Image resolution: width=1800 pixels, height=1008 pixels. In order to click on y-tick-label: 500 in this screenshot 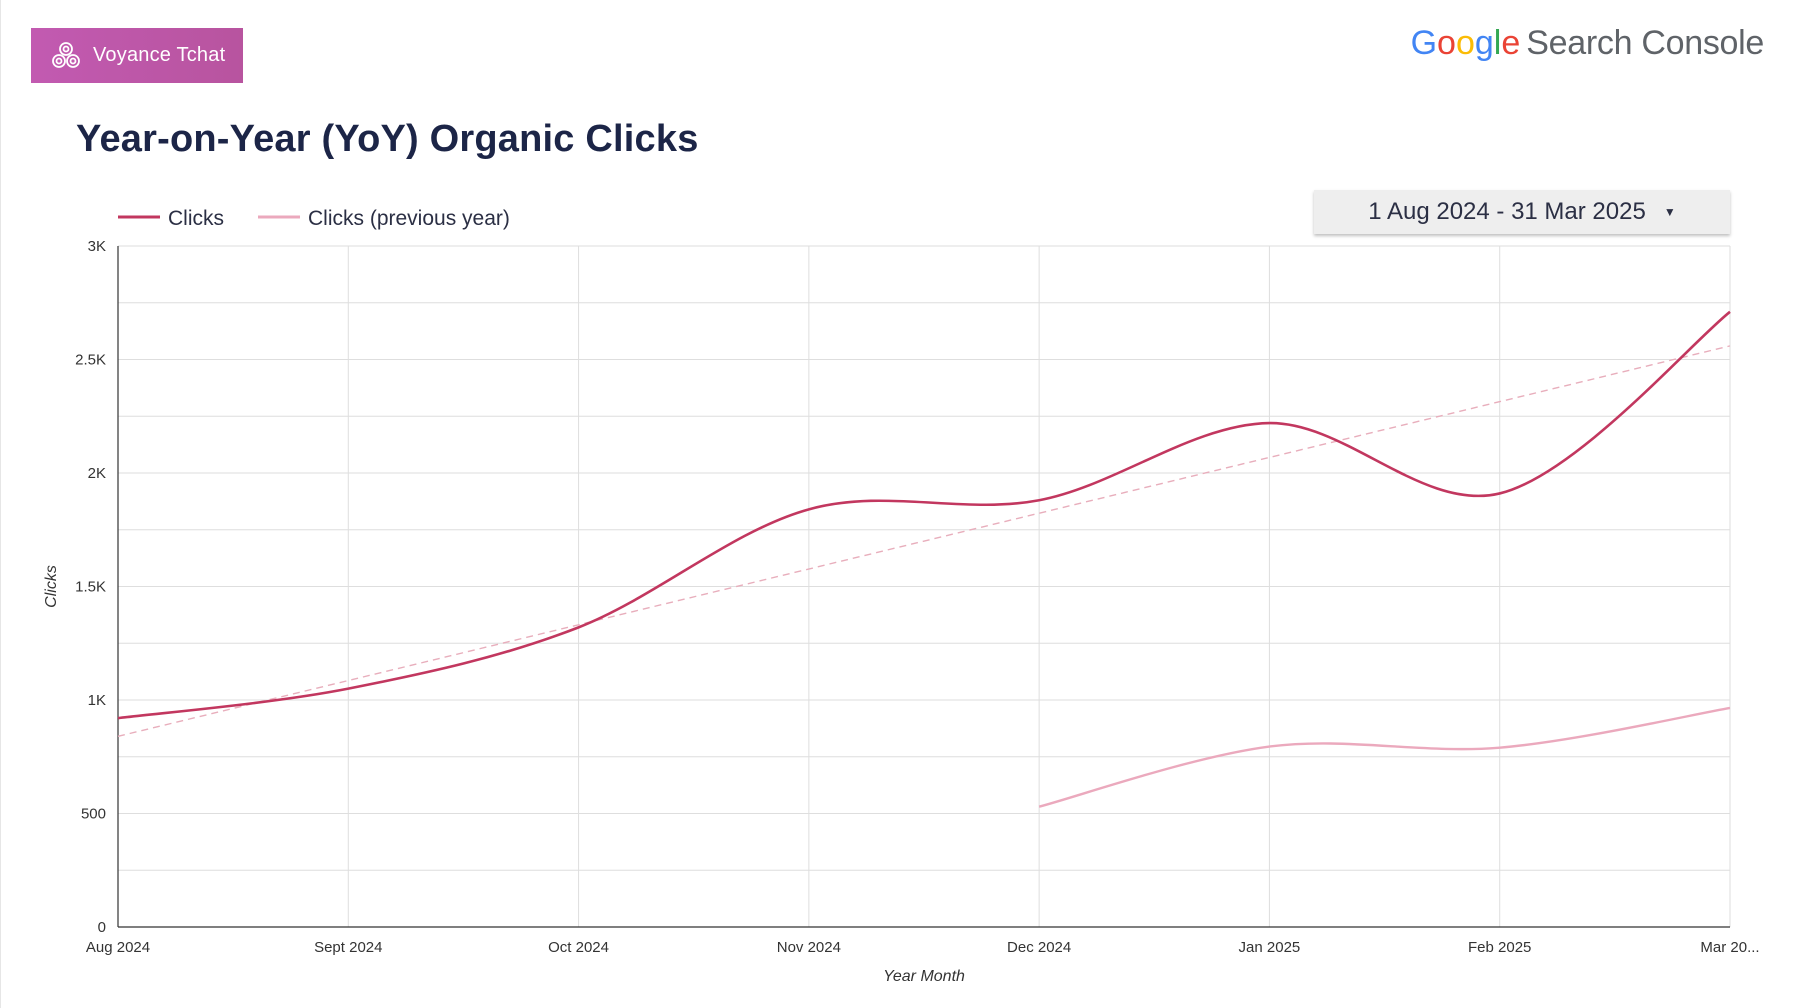, I will do `click(93, 814)`.